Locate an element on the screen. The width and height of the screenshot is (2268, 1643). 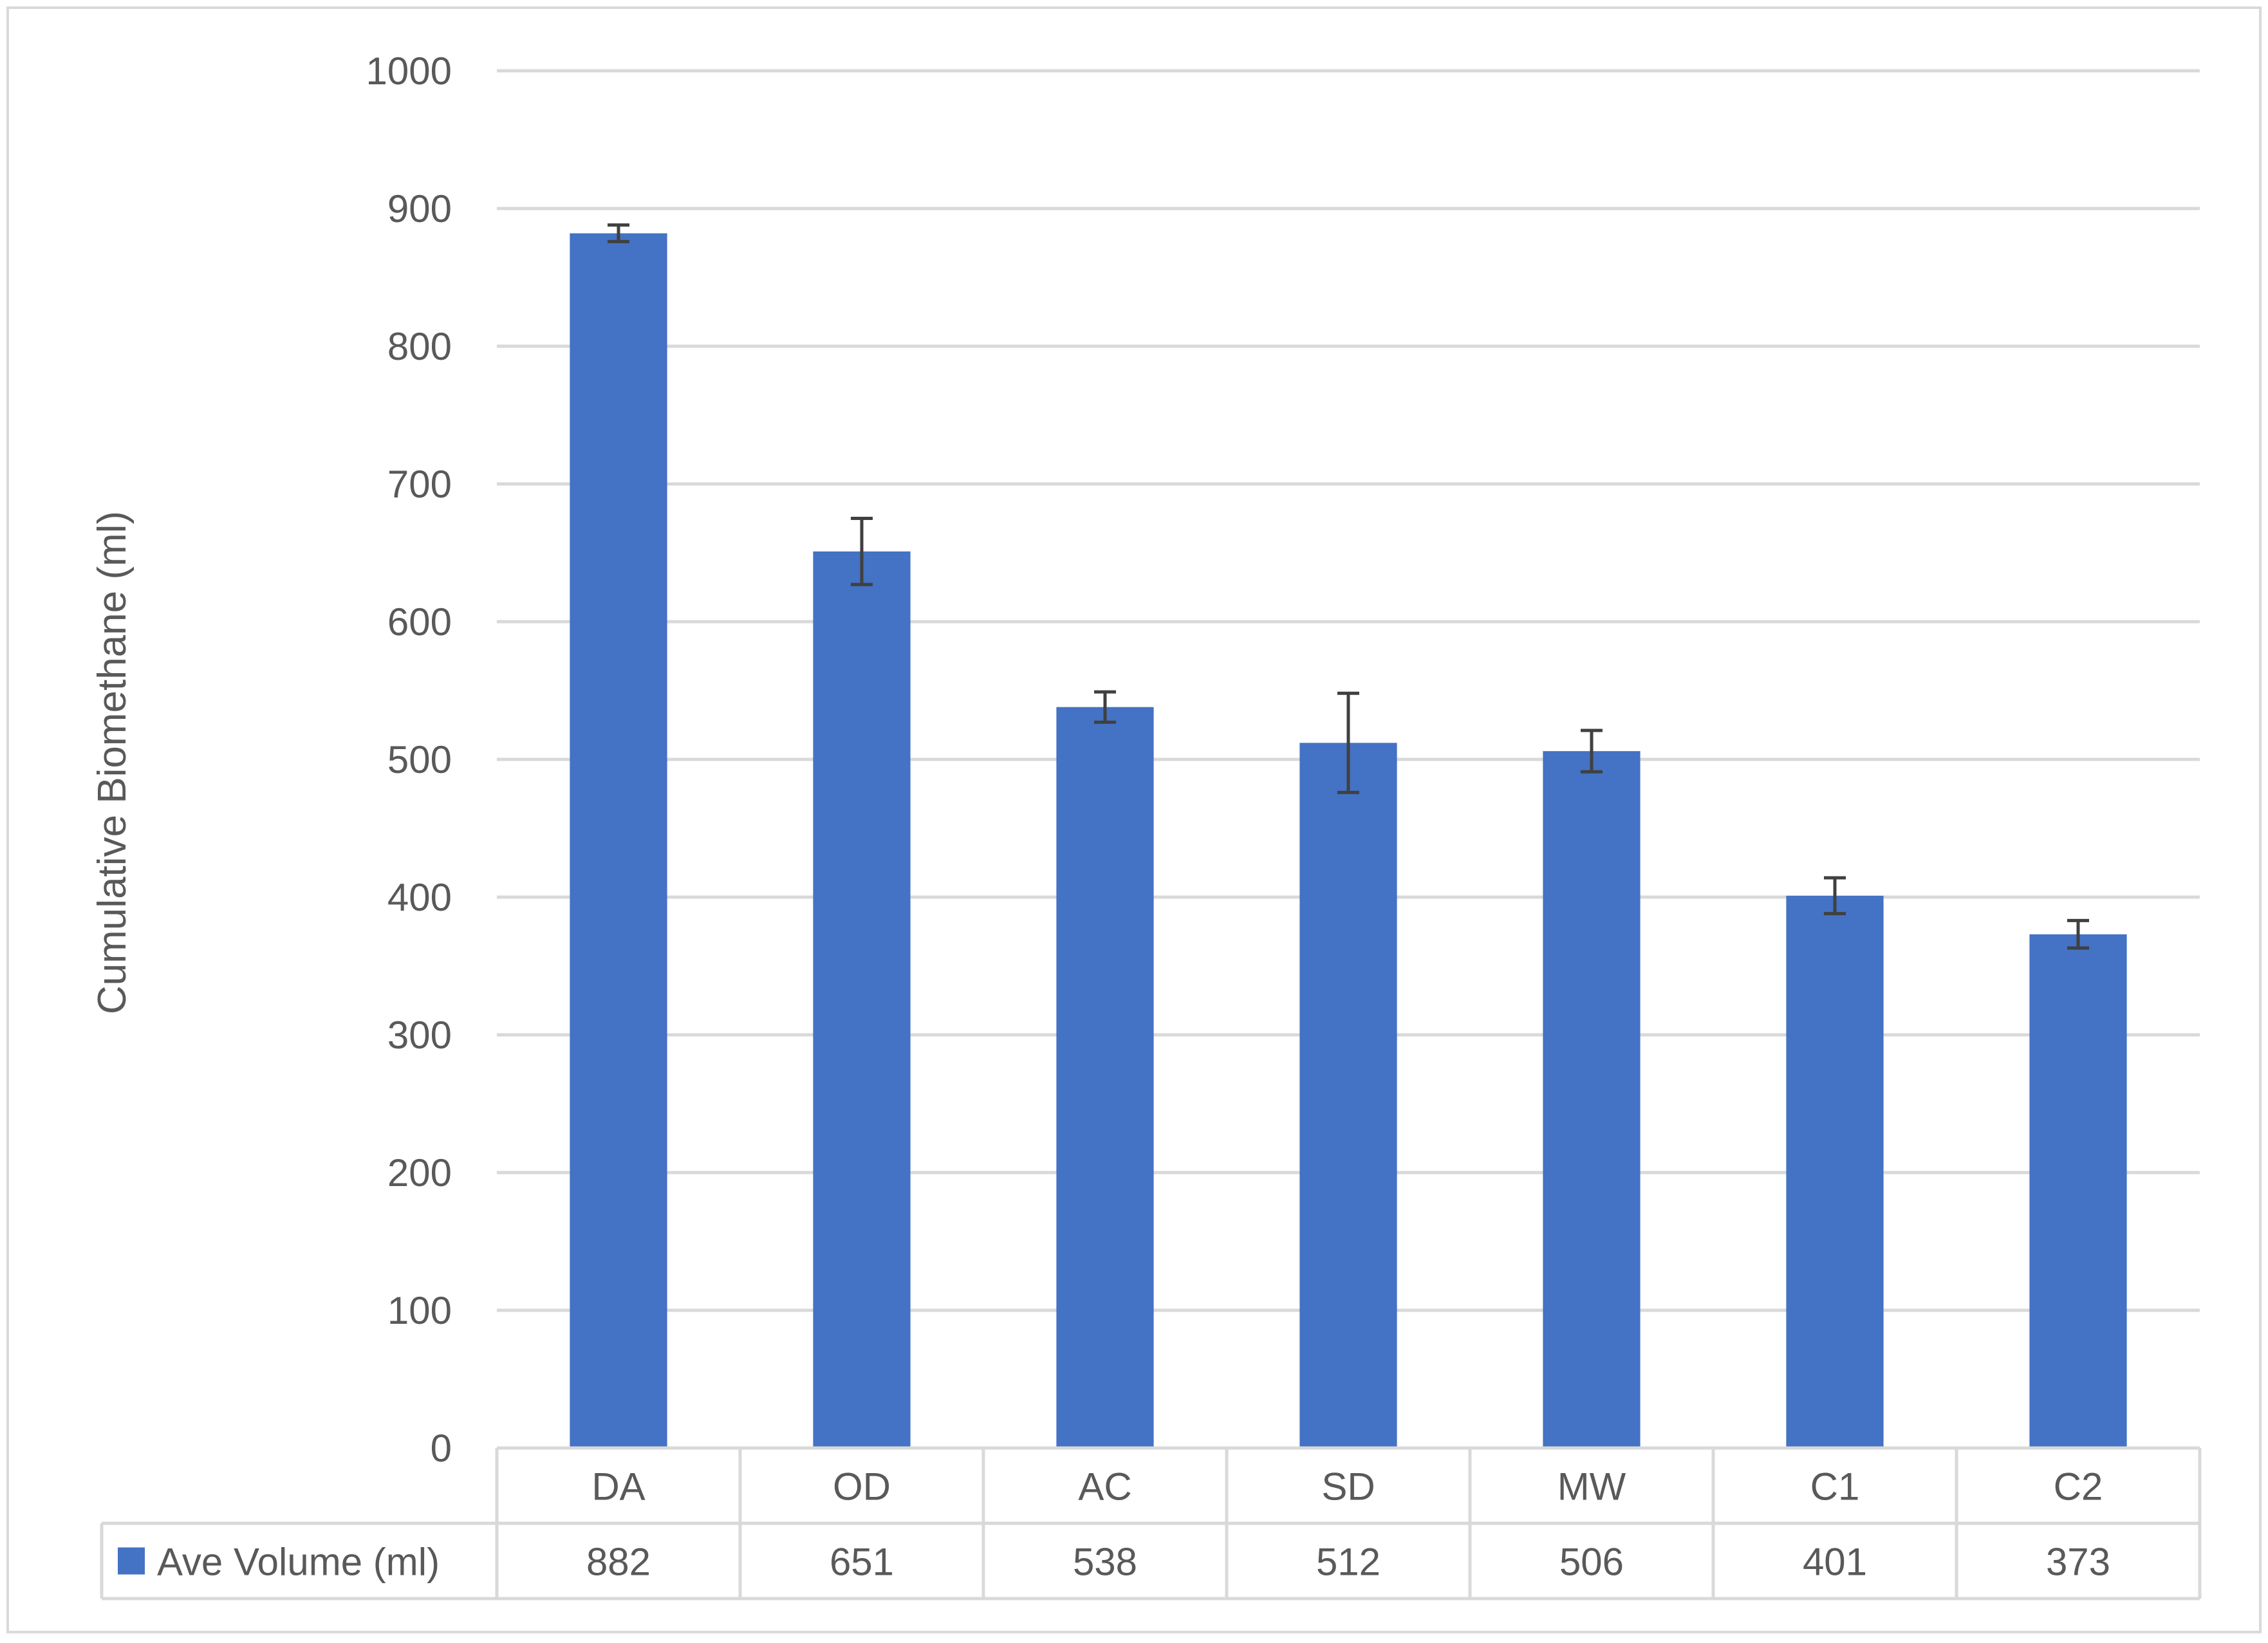
bar-od is located at coordinates (862, 999).